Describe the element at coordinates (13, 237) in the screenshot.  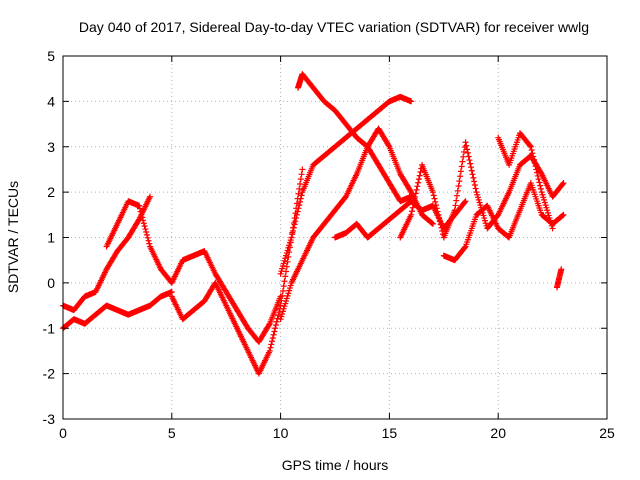
I see `y-axis-label: SDTVAR / TECUs` at that location.